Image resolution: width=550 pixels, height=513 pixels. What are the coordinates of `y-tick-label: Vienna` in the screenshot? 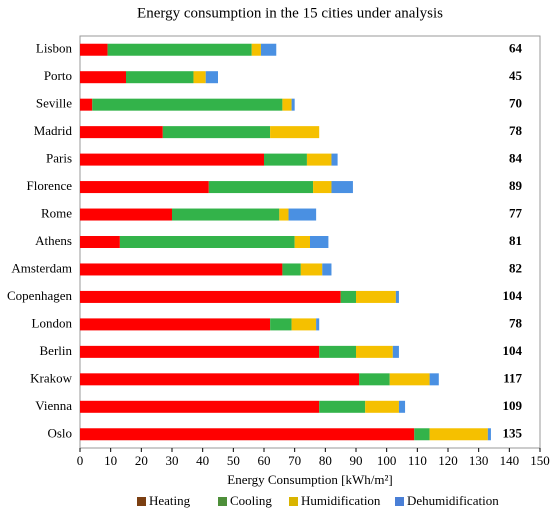 It's located at (53, 405).